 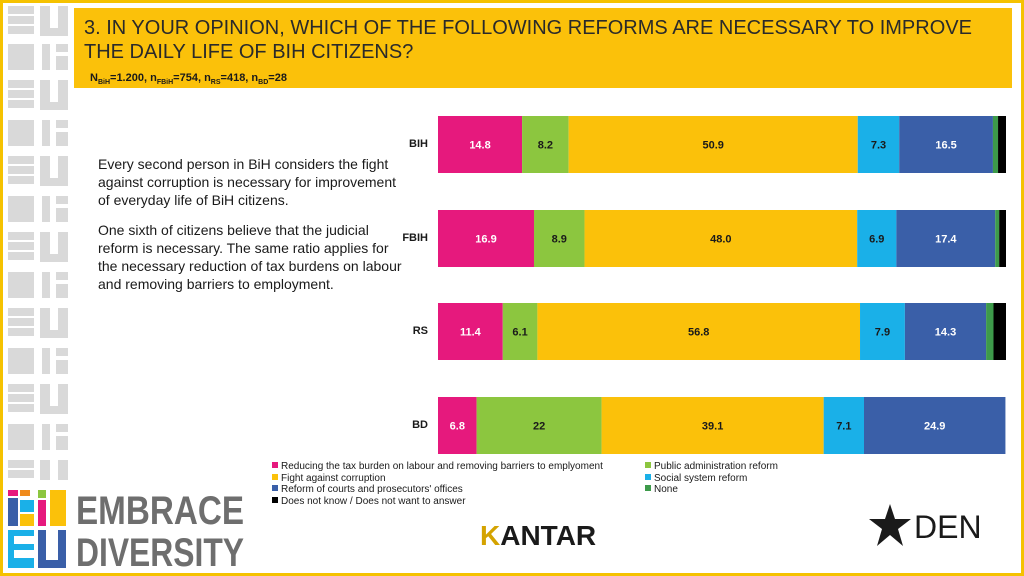 What do you see at coordinates (716, 466) in the screenshot?
I see `legend-label: Public administration reform` at bounding box center [716, 466].